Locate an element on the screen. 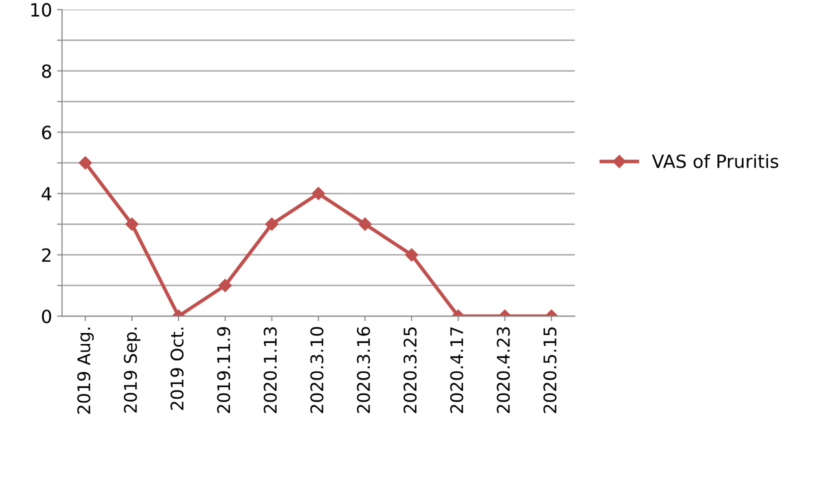 This screenshot has width=827, height=479. x-tick-label: 2020.4.23 is located at coordinates (503, 370).